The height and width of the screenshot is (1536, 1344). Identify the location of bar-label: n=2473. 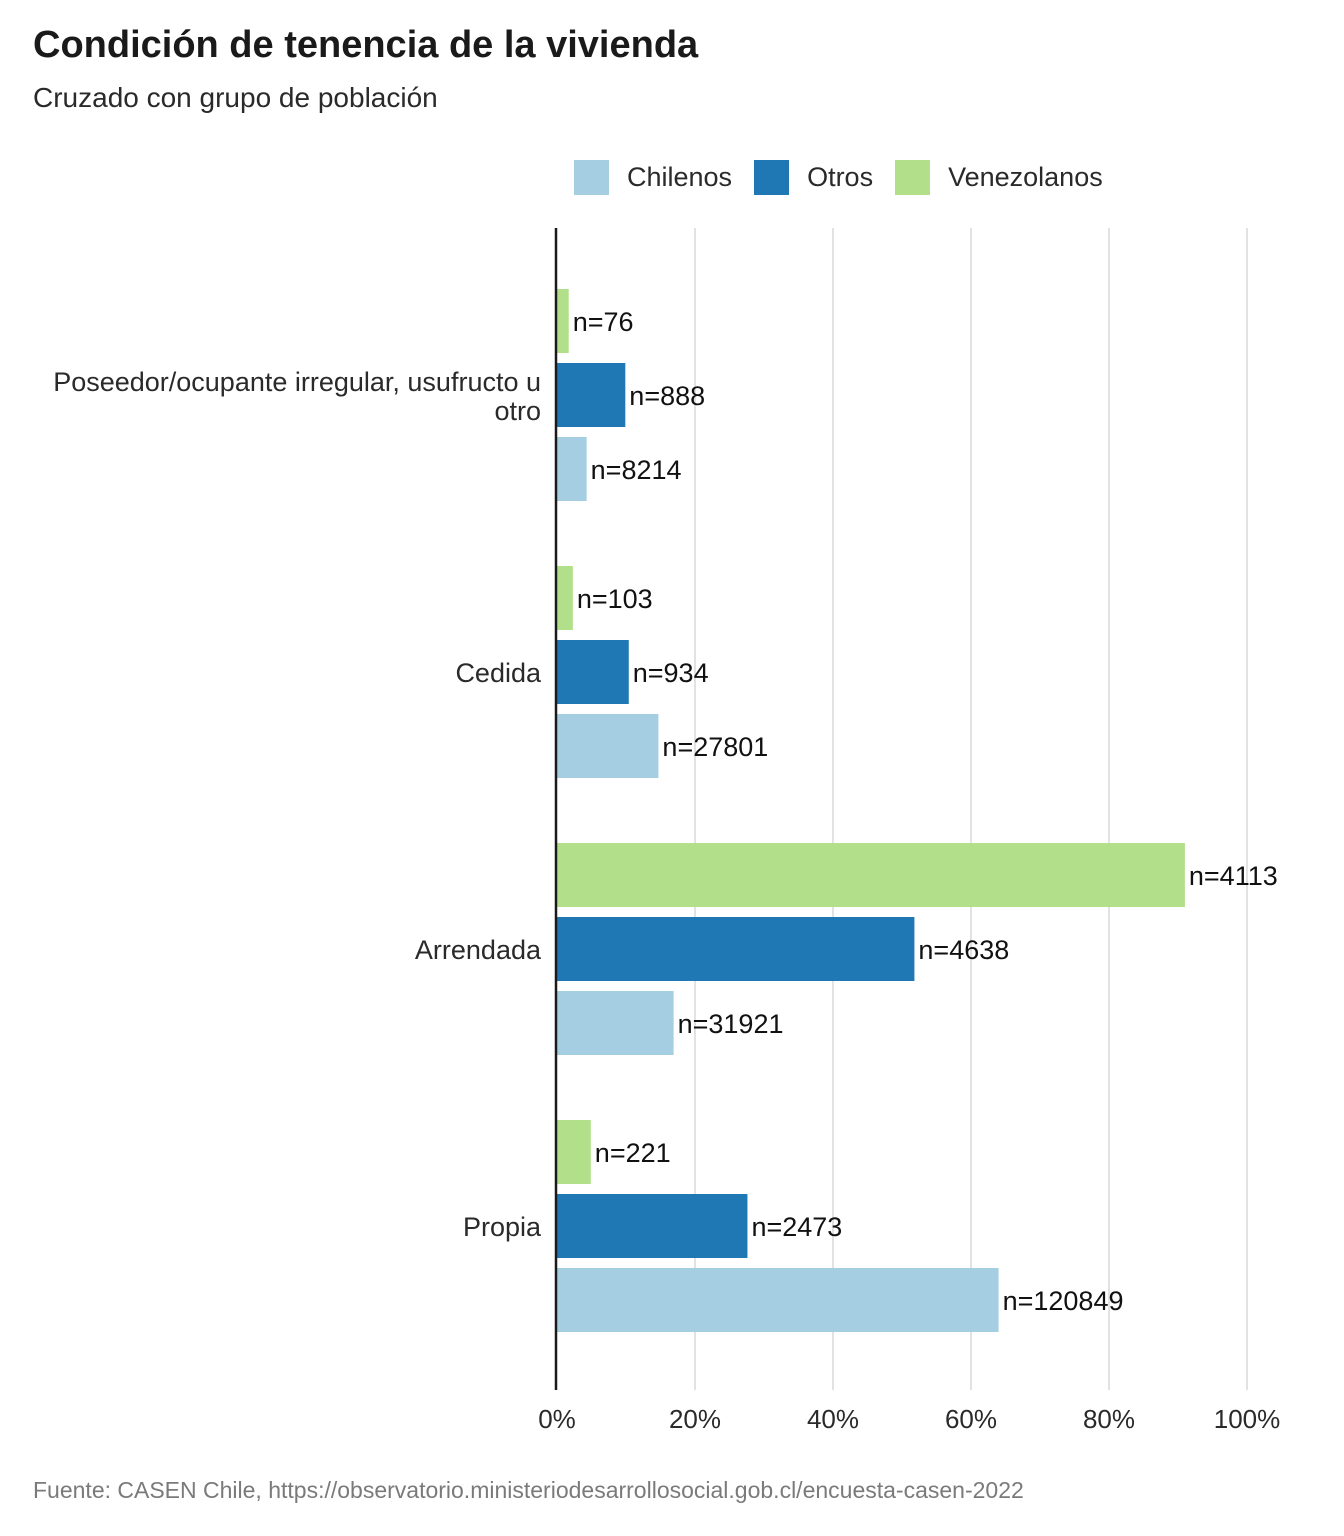
(796, 1227).